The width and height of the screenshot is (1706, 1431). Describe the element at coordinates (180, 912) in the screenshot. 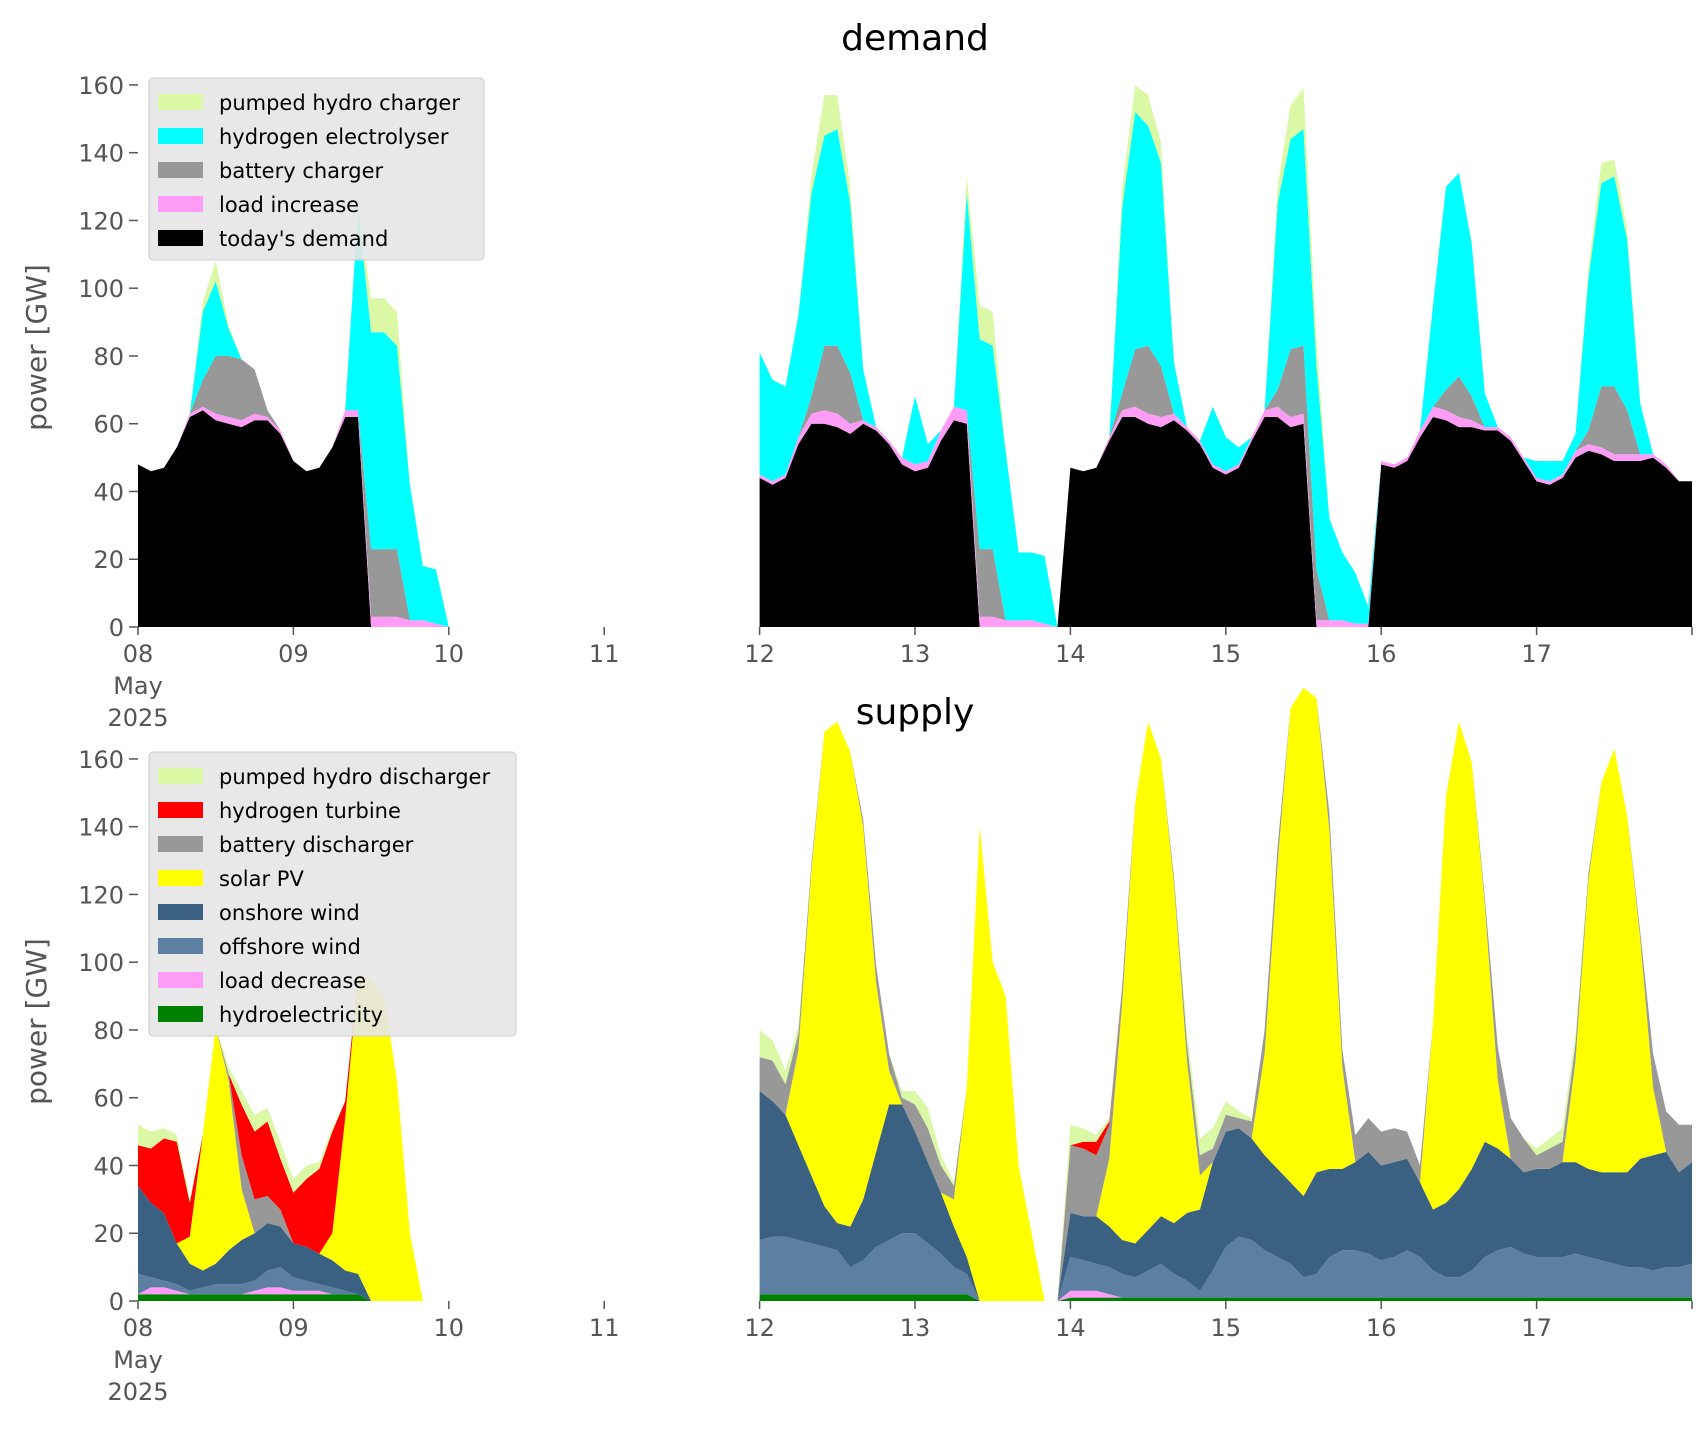

I see `legend-swatch-onshore-wind` at that location.